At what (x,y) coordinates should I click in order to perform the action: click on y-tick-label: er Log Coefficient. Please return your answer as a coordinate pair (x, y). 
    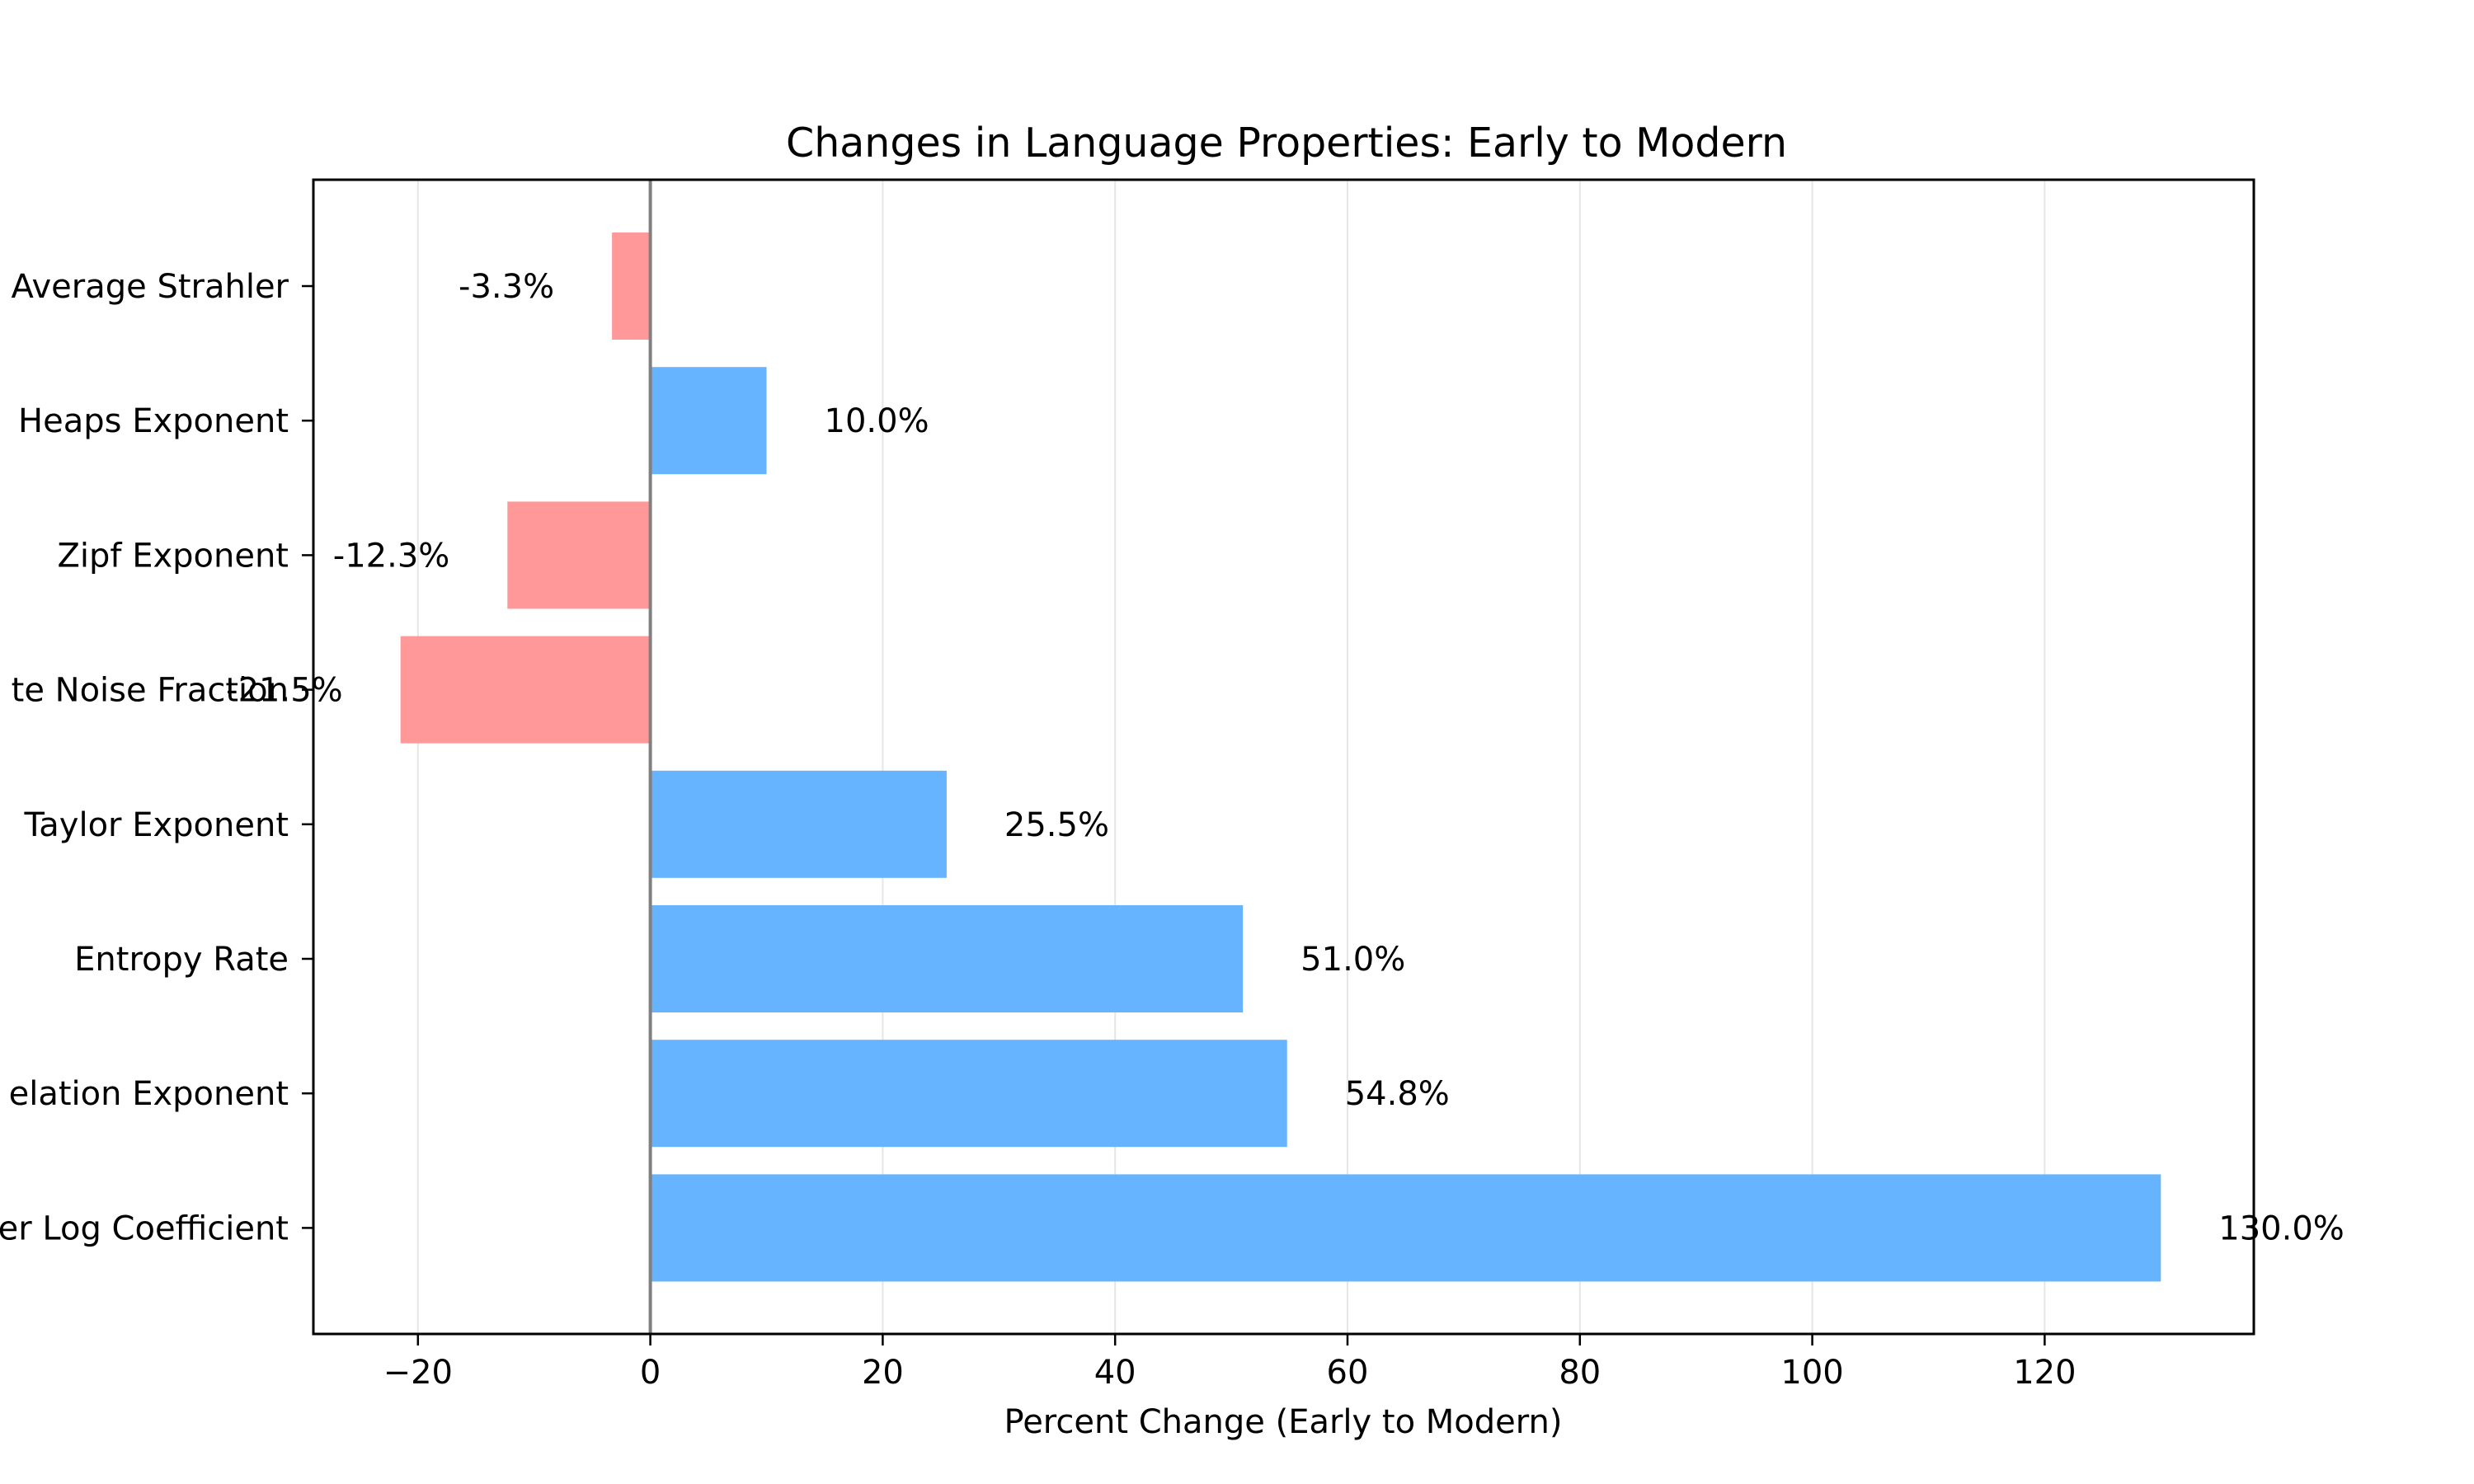
    Looking at the image, I should click on (144, 1228).